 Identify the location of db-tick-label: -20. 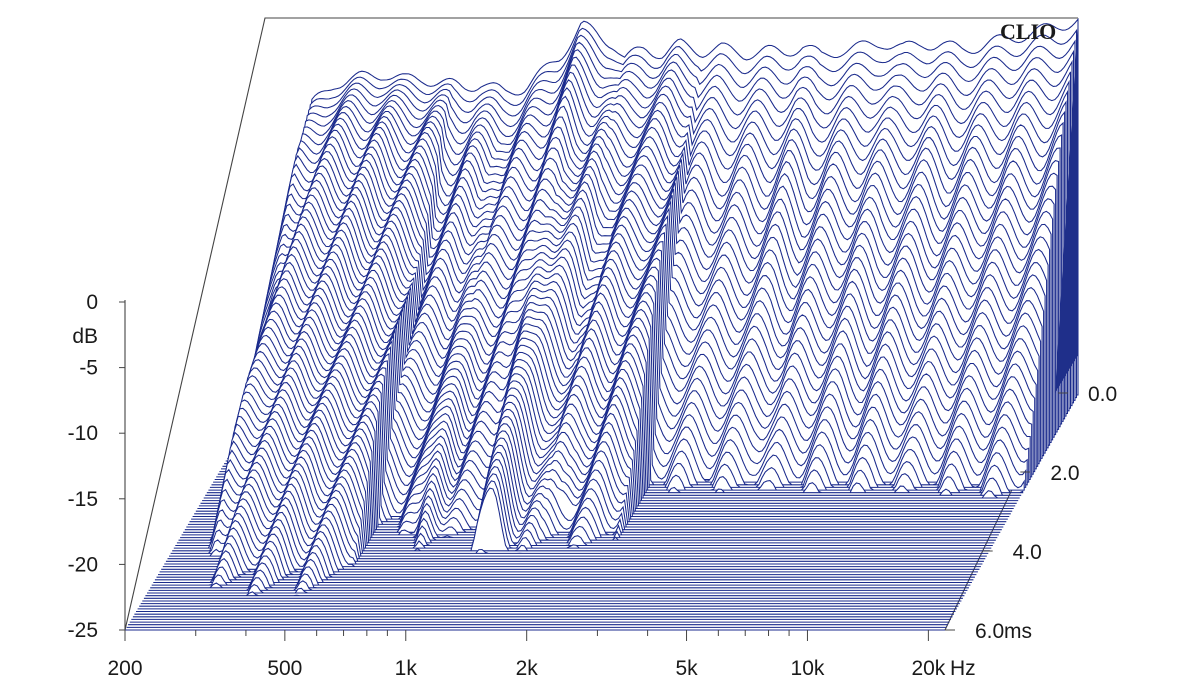
(83, 564).